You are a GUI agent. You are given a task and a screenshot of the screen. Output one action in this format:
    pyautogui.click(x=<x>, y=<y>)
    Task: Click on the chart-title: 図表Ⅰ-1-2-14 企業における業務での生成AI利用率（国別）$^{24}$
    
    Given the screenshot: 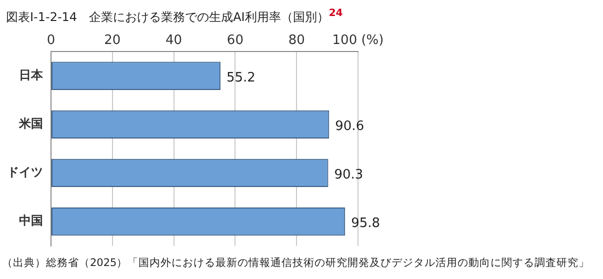 What is the action you would take?
    pyautogui.click(x=174, y=17)
    